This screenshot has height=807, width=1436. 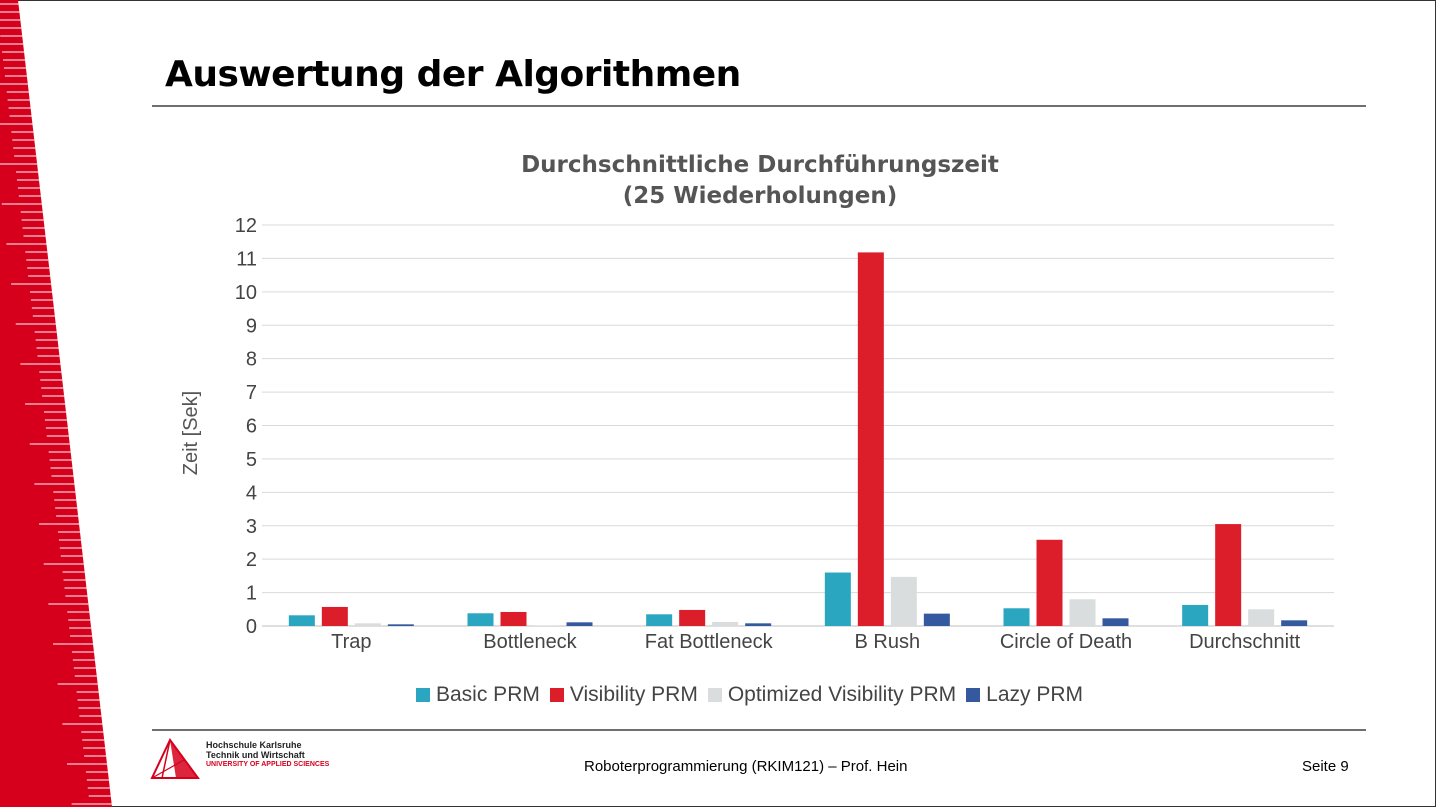 I want to click on footer-divider, so click(x=759, y=730).